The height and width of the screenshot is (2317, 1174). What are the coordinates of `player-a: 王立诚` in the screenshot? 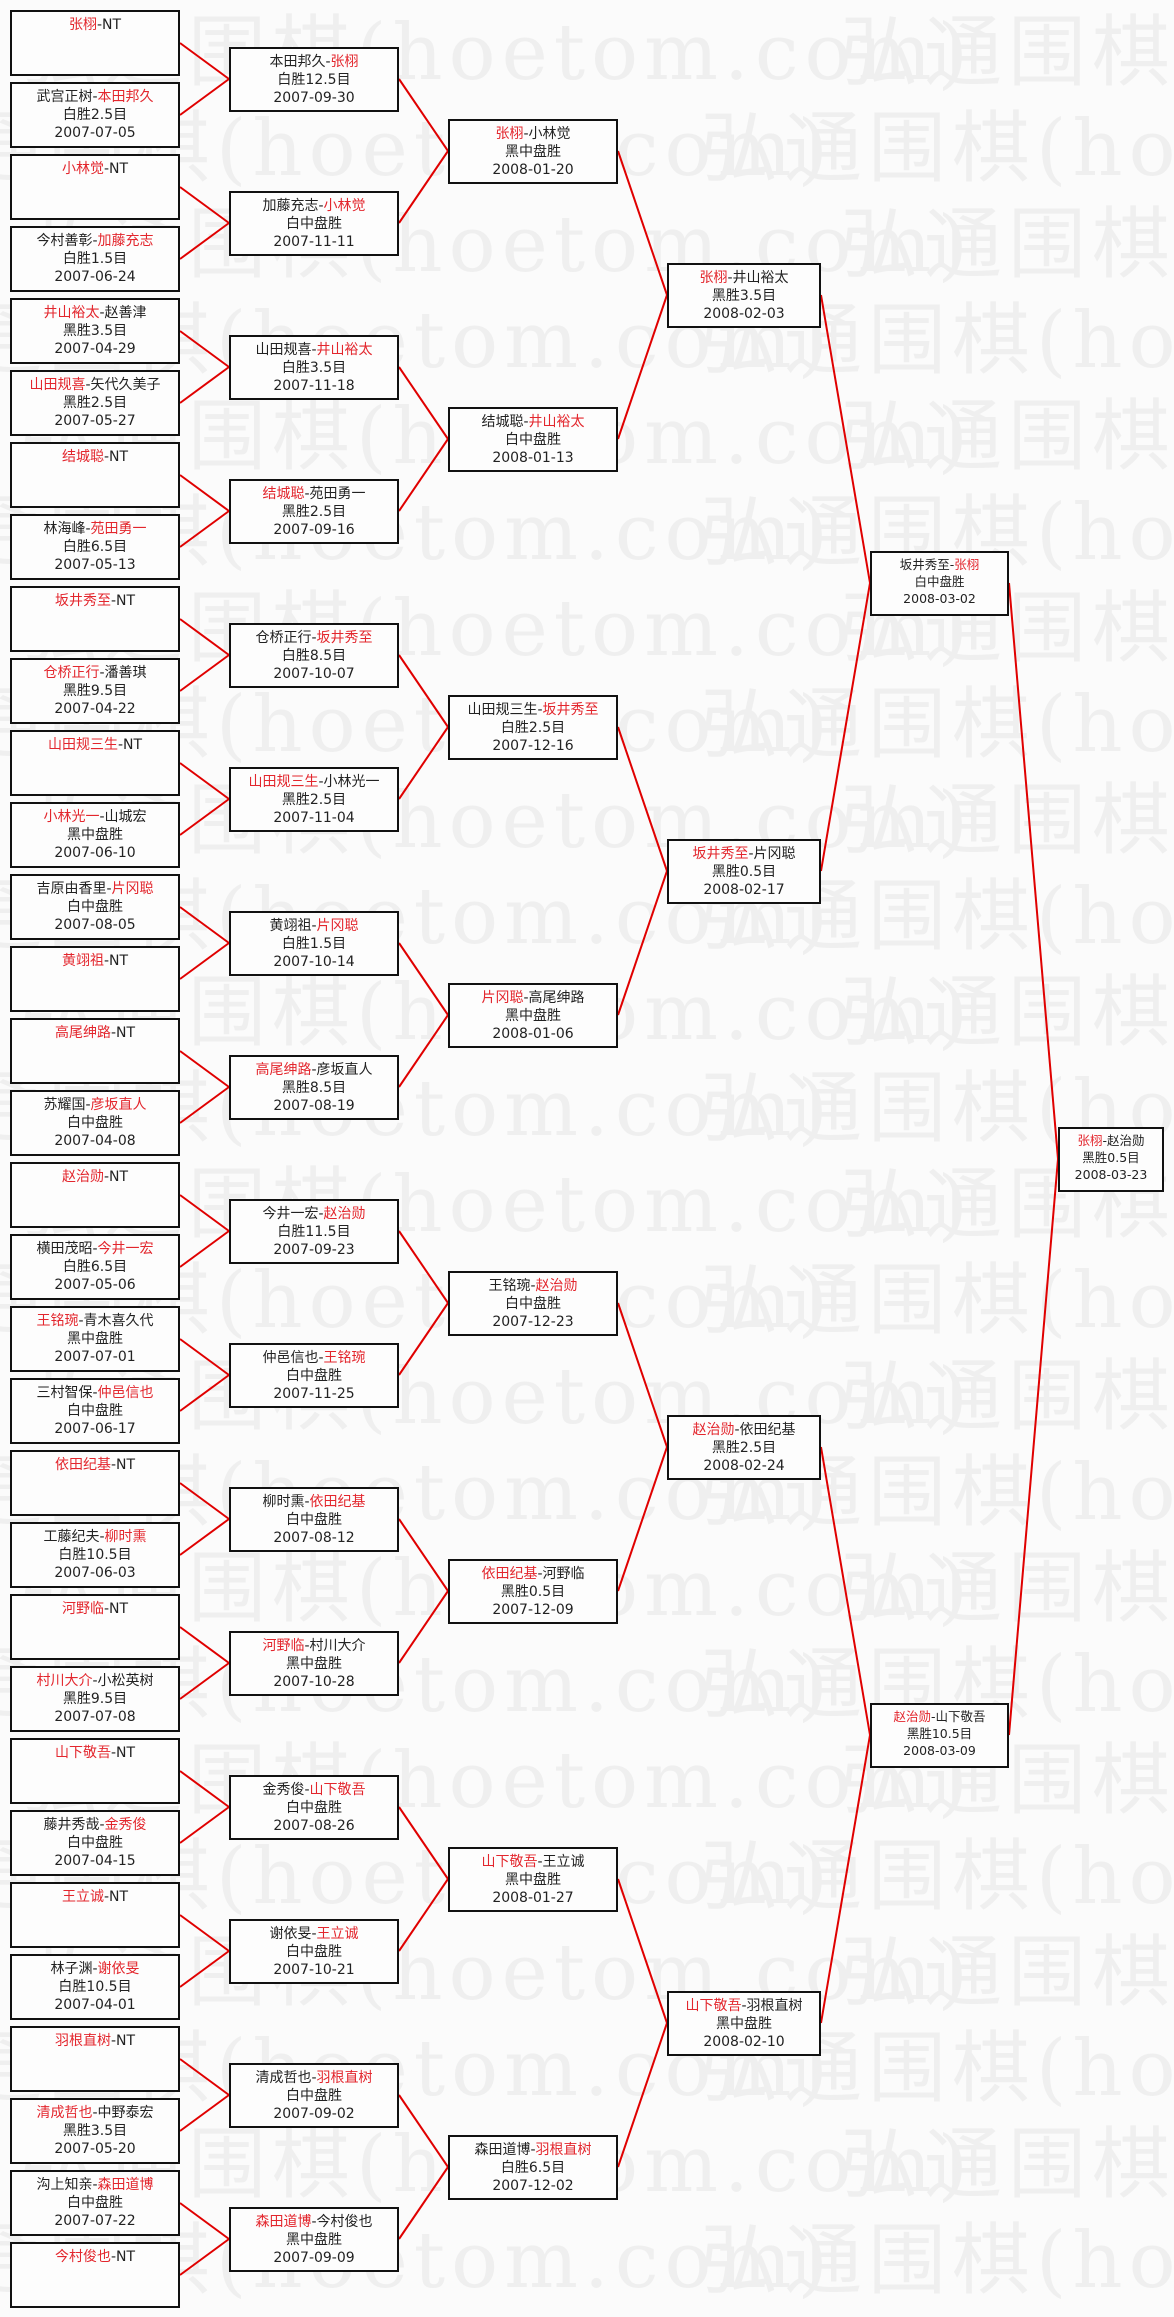 It's located at (82, 1897).